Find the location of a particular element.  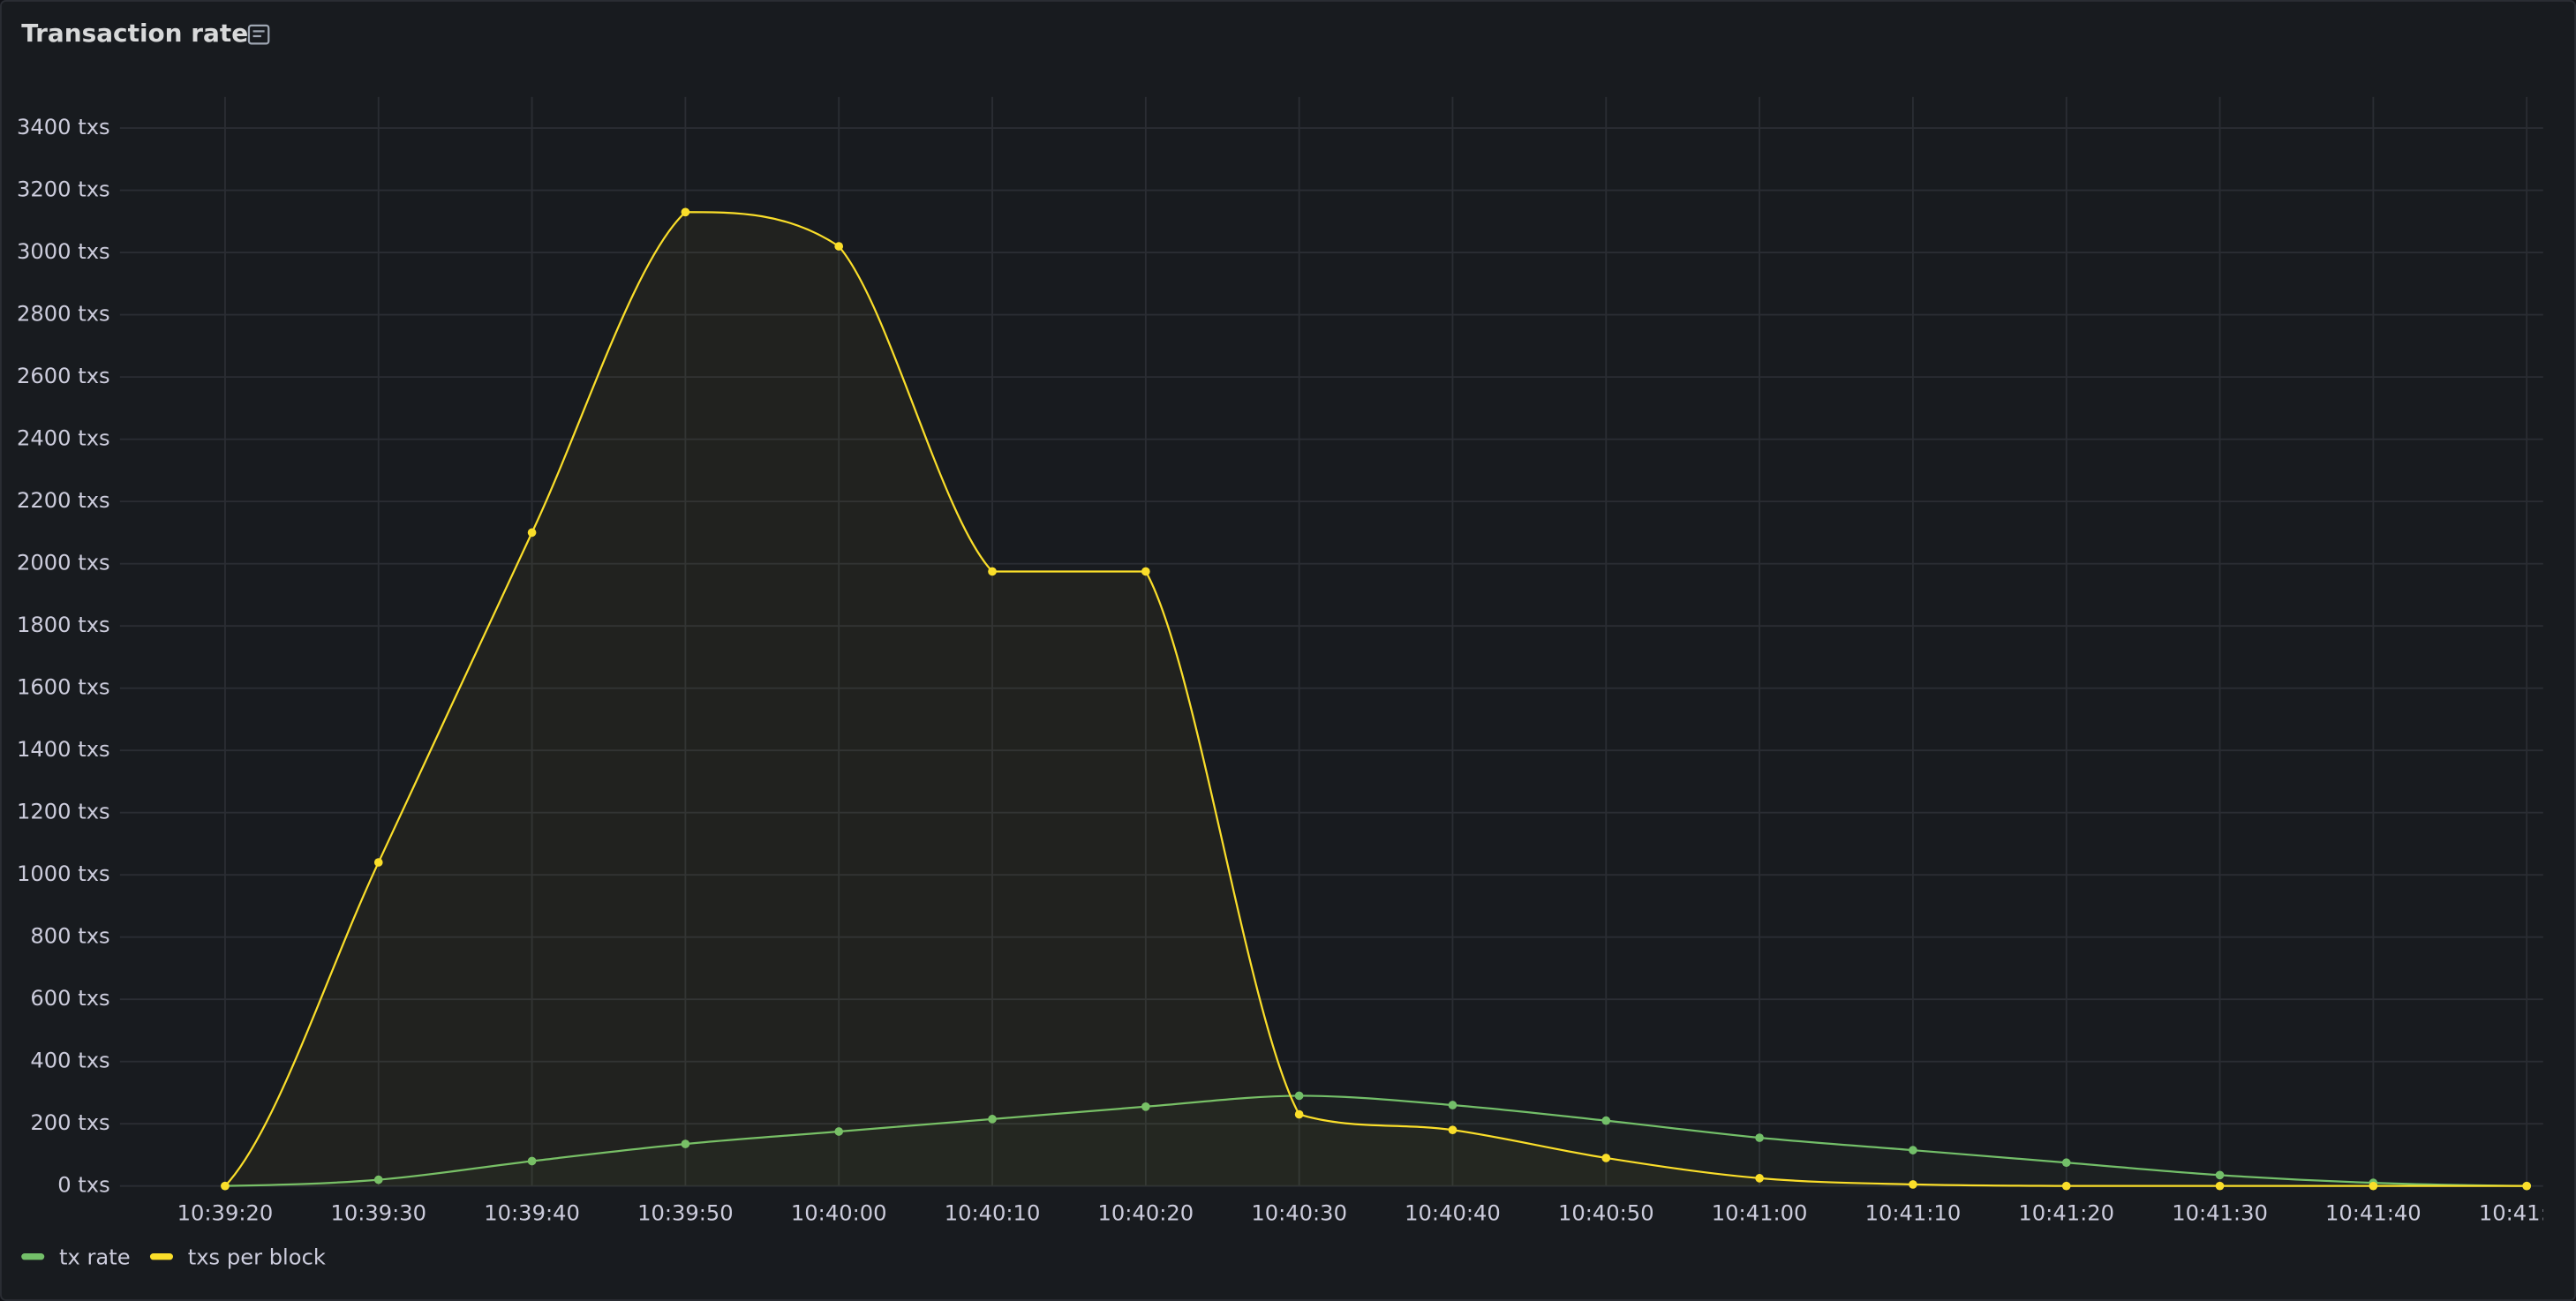

series-line is located at coordinates (1376, 1141).